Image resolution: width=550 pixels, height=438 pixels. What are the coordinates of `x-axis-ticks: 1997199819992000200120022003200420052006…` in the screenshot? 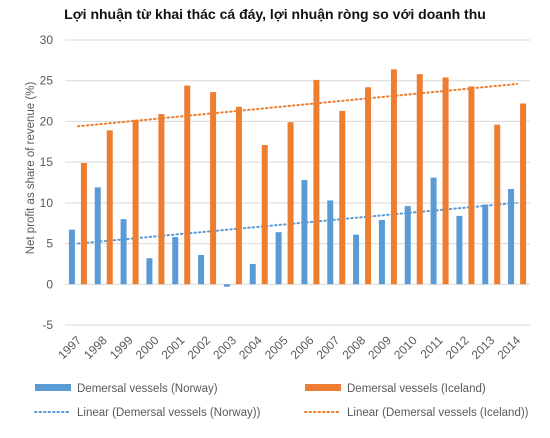 It's located at (289, 347).